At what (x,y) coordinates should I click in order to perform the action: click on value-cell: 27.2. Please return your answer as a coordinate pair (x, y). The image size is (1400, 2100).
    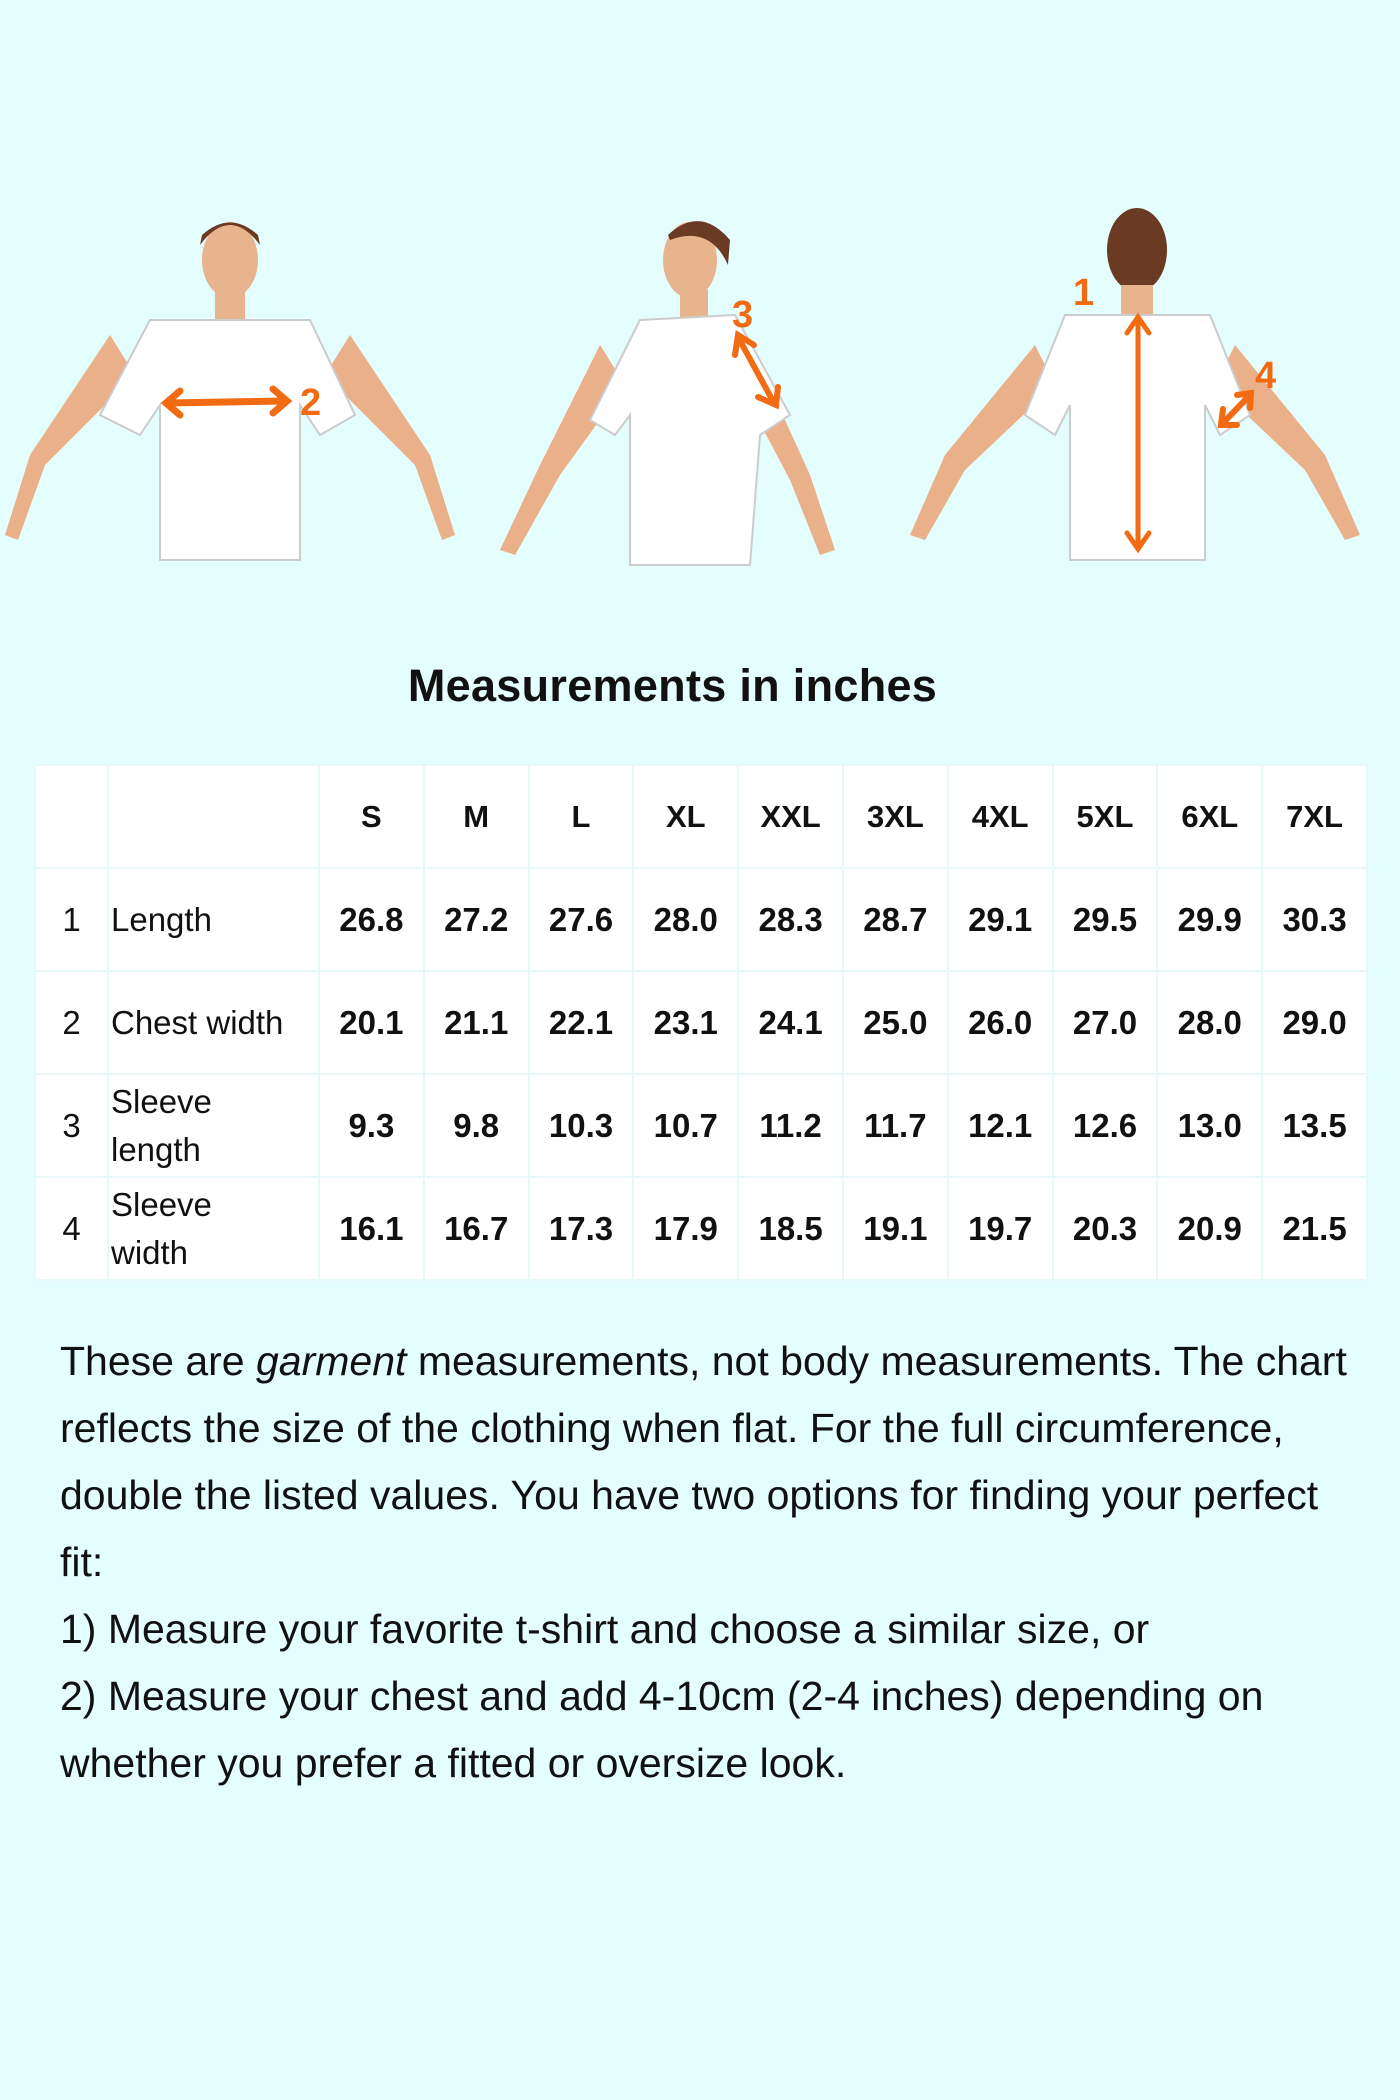
    Looking at the image, I should click on (476, 919).